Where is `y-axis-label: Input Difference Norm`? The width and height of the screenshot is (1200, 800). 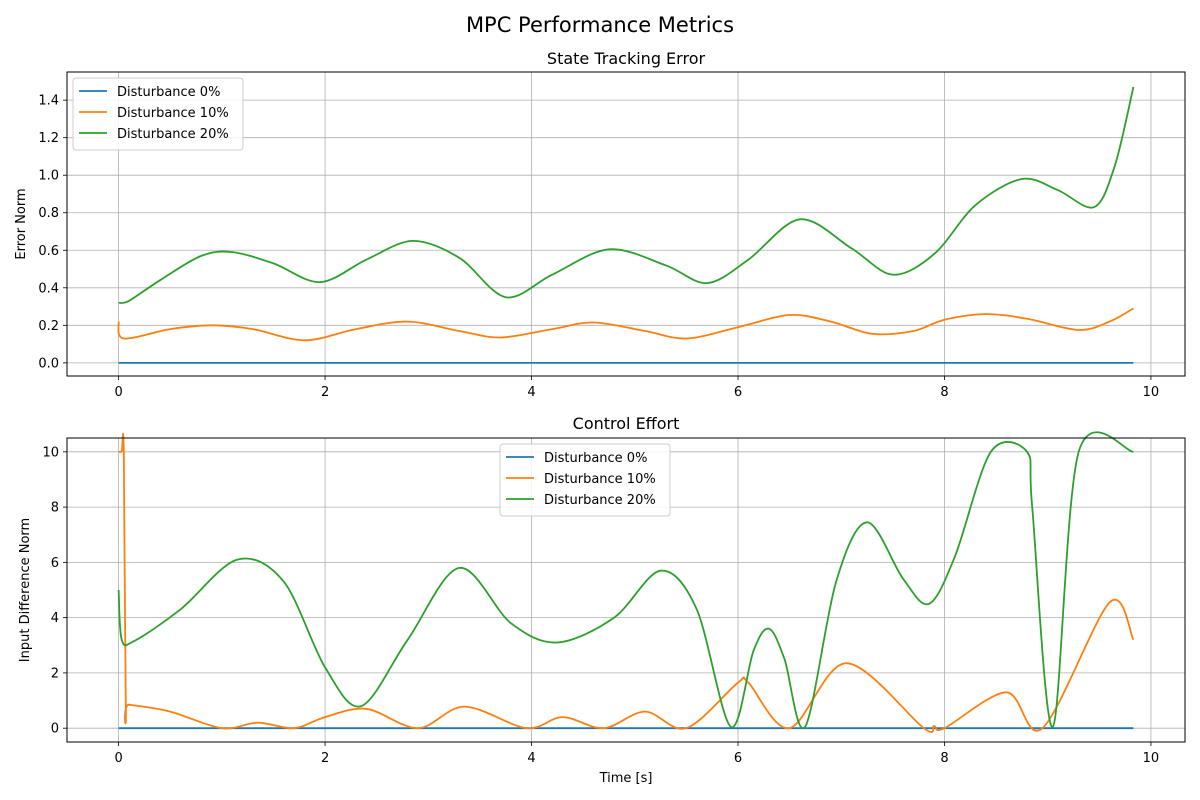 y-axis-label: Input Difference Norm is located at coordinates (25, 590).